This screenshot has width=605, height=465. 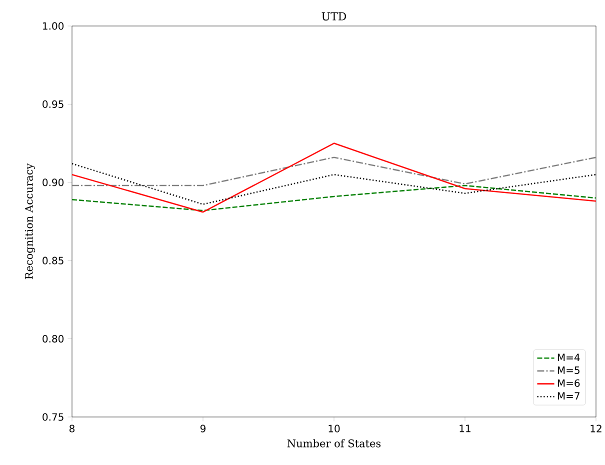 What do you see at coordinates (53, 338) in the screenshot?
I see `y-tick-label: 0.80` at bounding box center [53, 338].